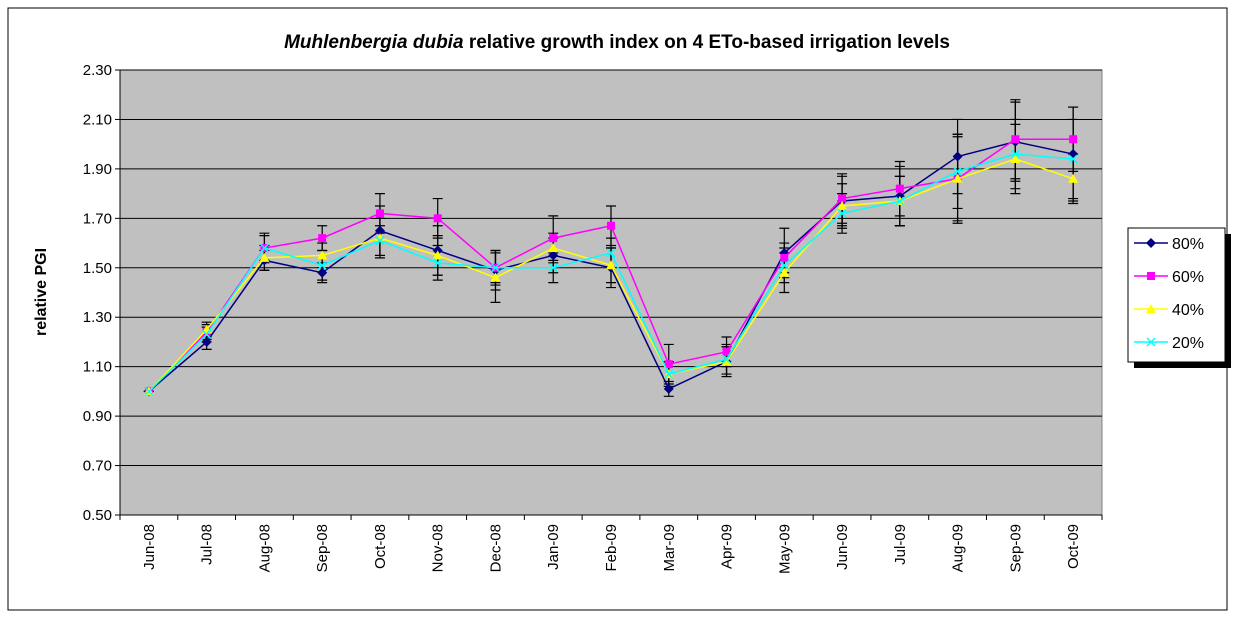 The height and width of the screenshot is (618, 1235). What do you see at coordinates (207, 544) in the screenshot?
I see `x-tick-label: Jul-08` at bounding box center [207, 544].